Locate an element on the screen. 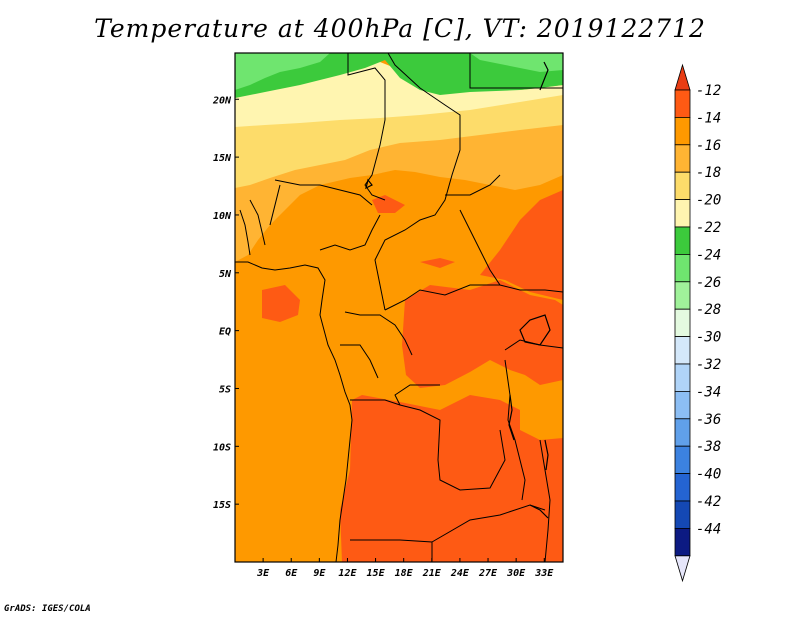 The height and width of the screenshot is (618, 800). colorbar-label: -38 is located at coordinates (708, 447).